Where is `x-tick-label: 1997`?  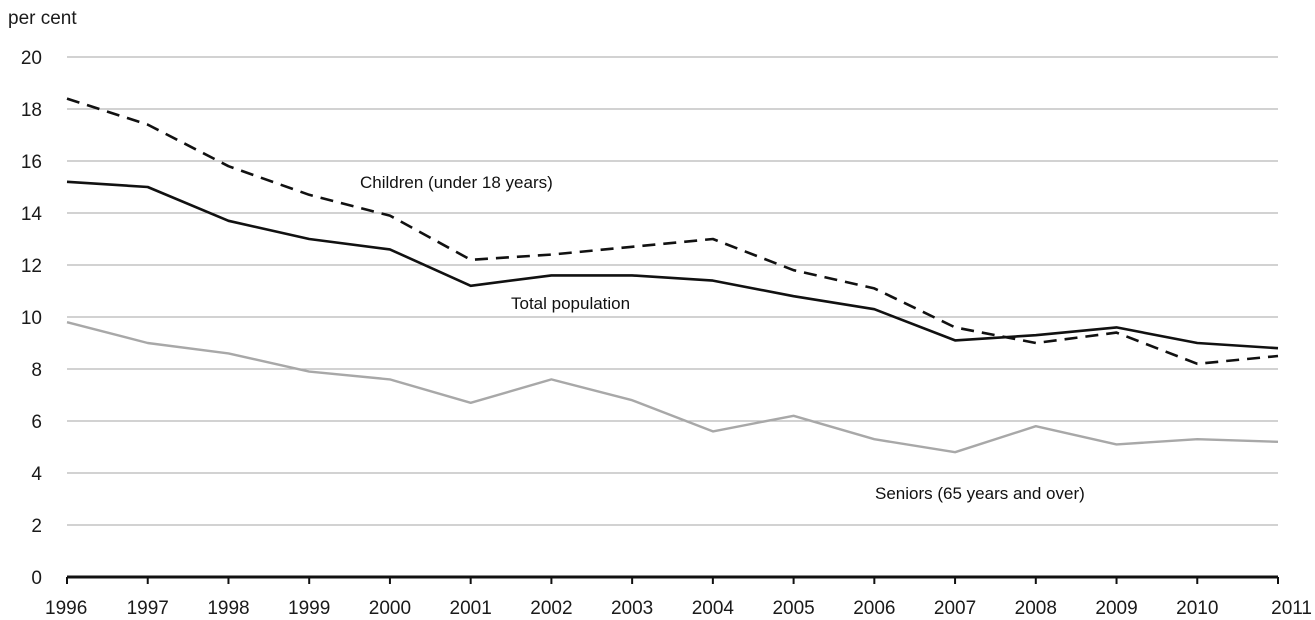 x-tick-label: 1997 is located at coordinates (148, 608).